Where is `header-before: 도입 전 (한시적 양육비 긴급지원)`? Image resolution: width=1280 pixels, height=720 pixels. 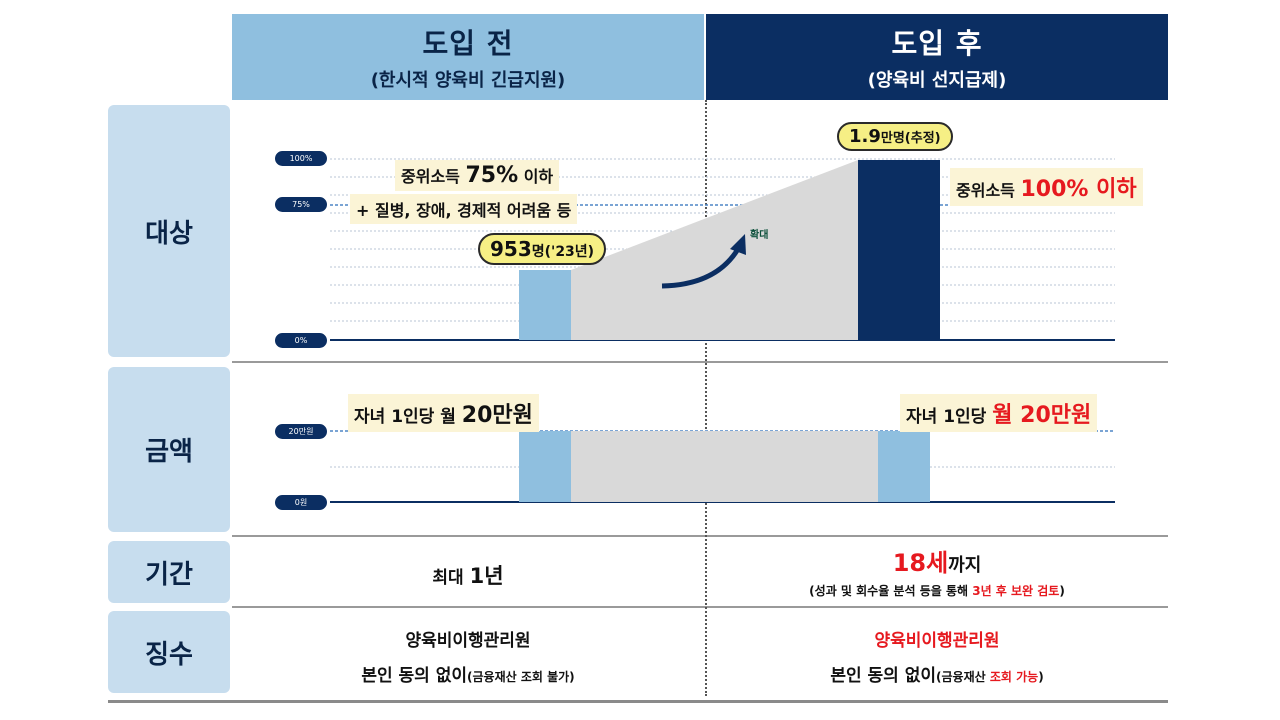 header-before: 도입 전 (한시적 양육비 긴급지원) is located at coordinates (468, 57).